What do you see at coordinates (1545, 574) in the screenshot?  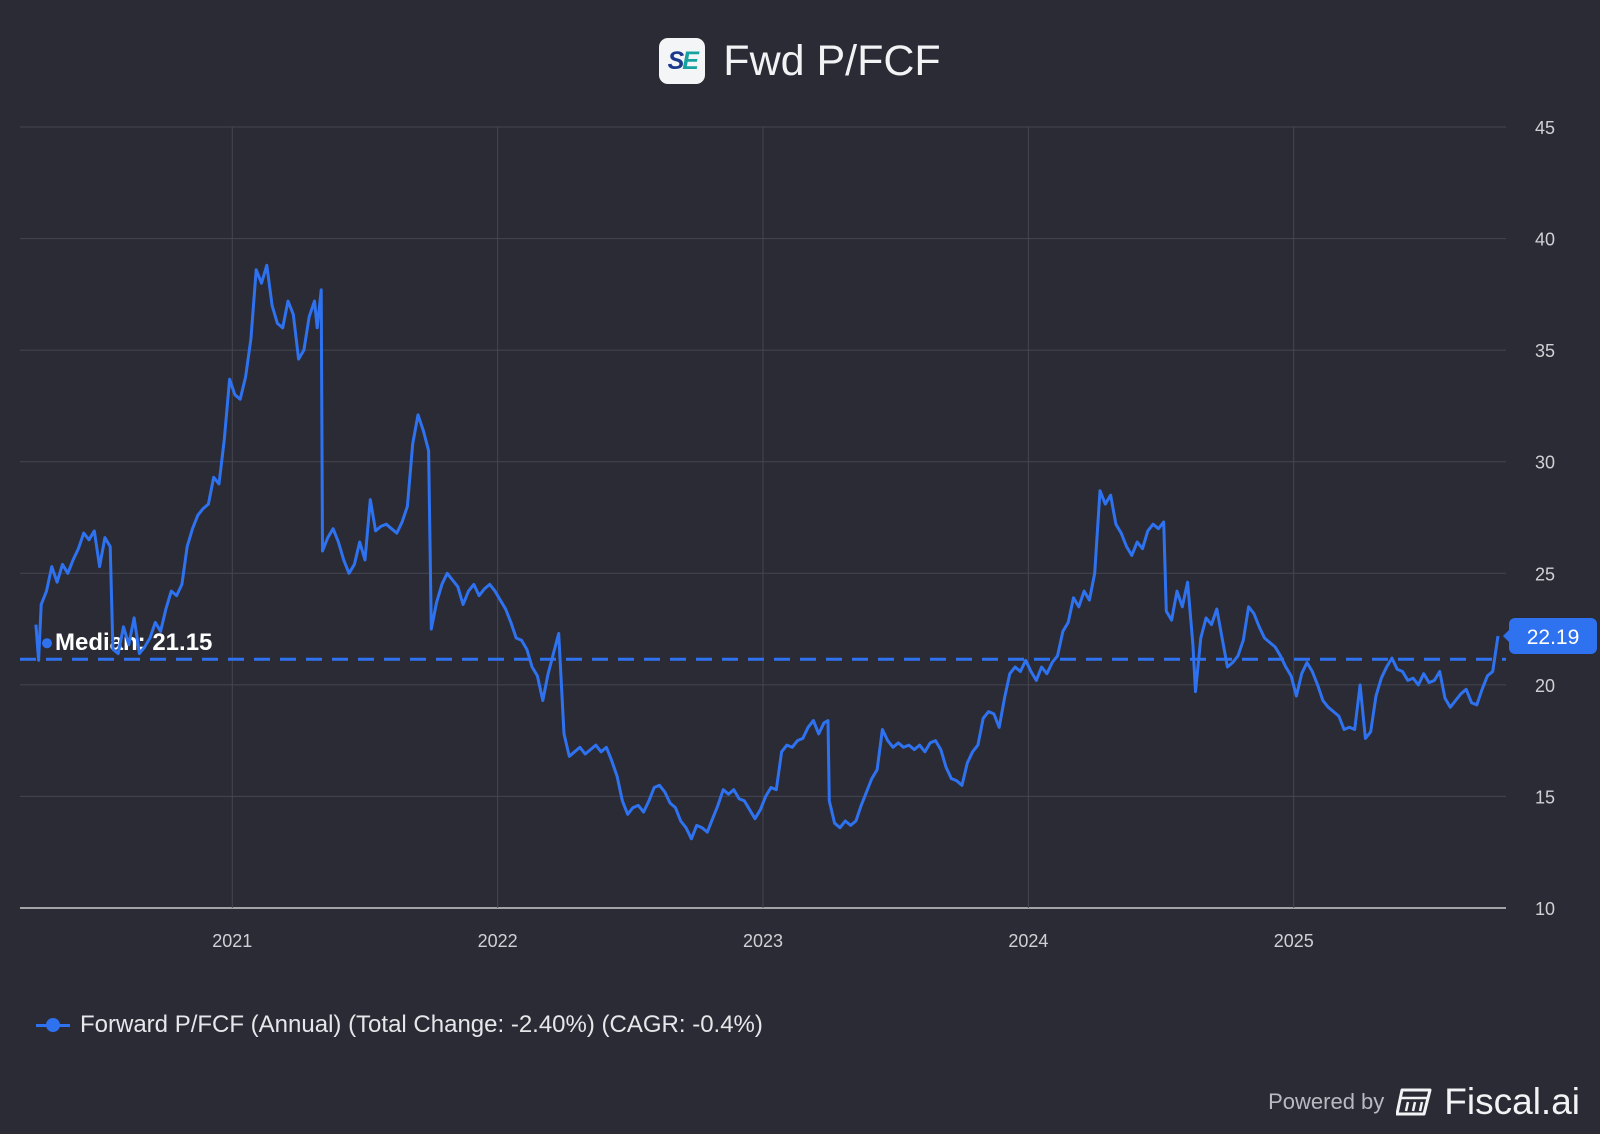 I see `y-tick-label: 25` at bounding box center [1545, 574].